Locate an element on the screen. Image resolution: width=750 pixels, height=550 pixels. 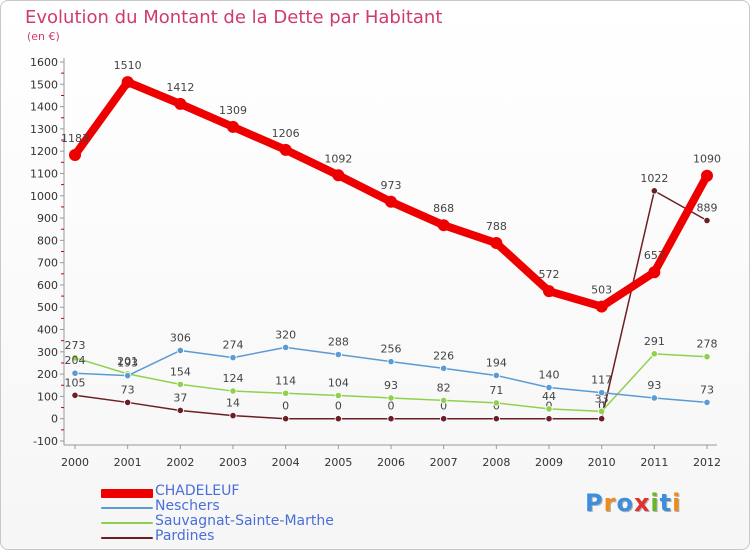
data-label-1: 193 is located at coordinates (127, 363).